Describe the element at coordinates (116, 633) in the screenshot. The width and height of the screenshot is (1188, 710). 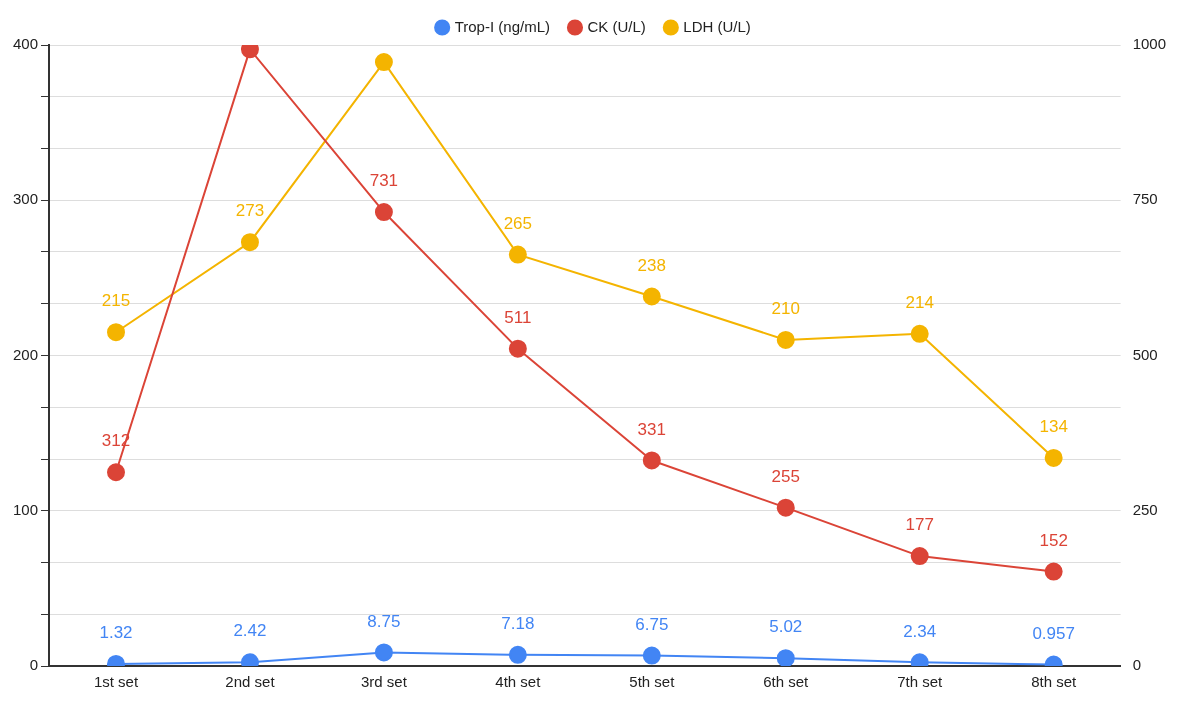
I see `data-label: 1.32` at that location.